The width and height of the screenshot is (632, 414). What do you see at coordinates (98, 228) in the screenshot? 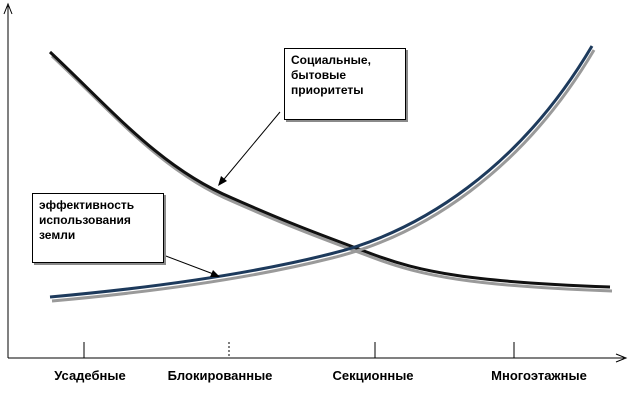
I see `land-use-efficiency-label: эффективность использования земли` at bounding box center [98, 228].